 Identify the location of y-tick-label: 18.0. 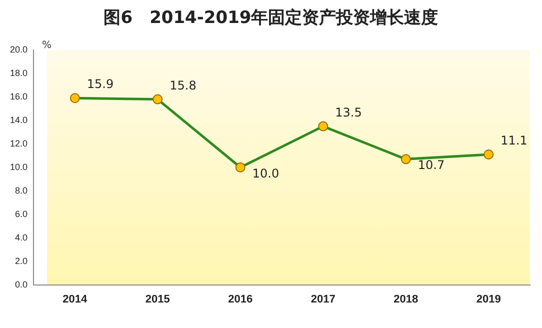
(19, 73).